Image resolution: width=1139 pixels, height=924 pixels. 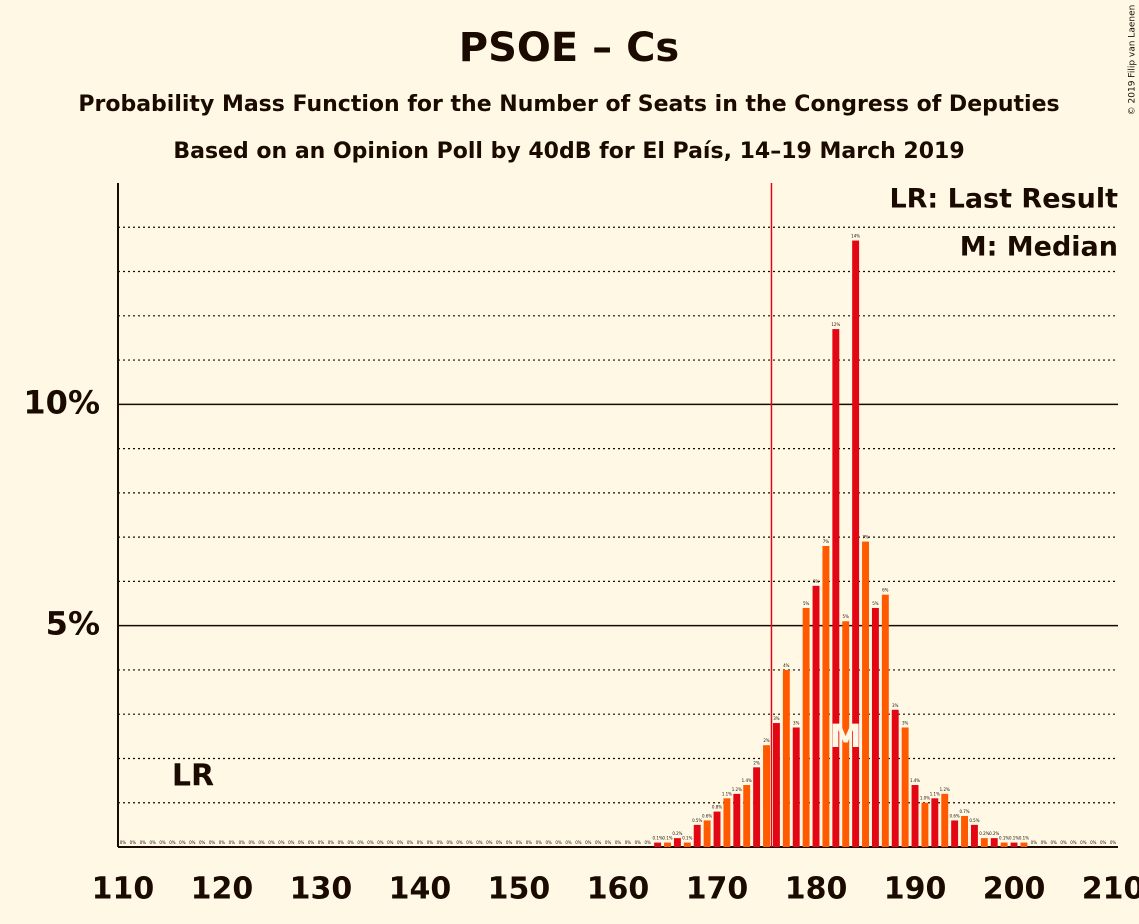 I want to click on value-label: 4%, so click(x=786, y=665).